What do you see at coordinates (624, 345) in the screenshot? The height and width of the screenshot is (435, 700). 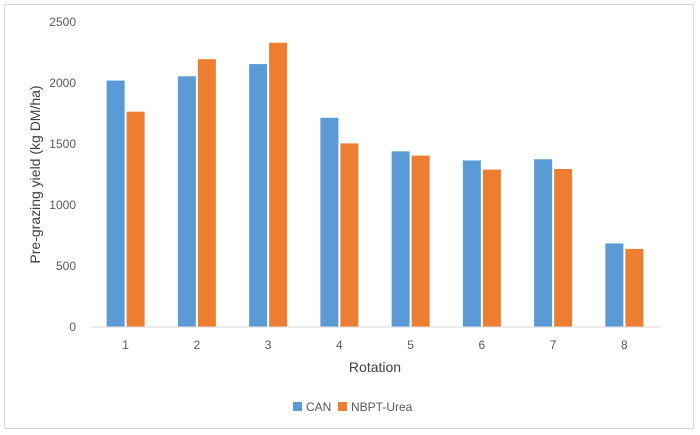 I see `x-tick-label: 8` at bounding box center [624, 345].